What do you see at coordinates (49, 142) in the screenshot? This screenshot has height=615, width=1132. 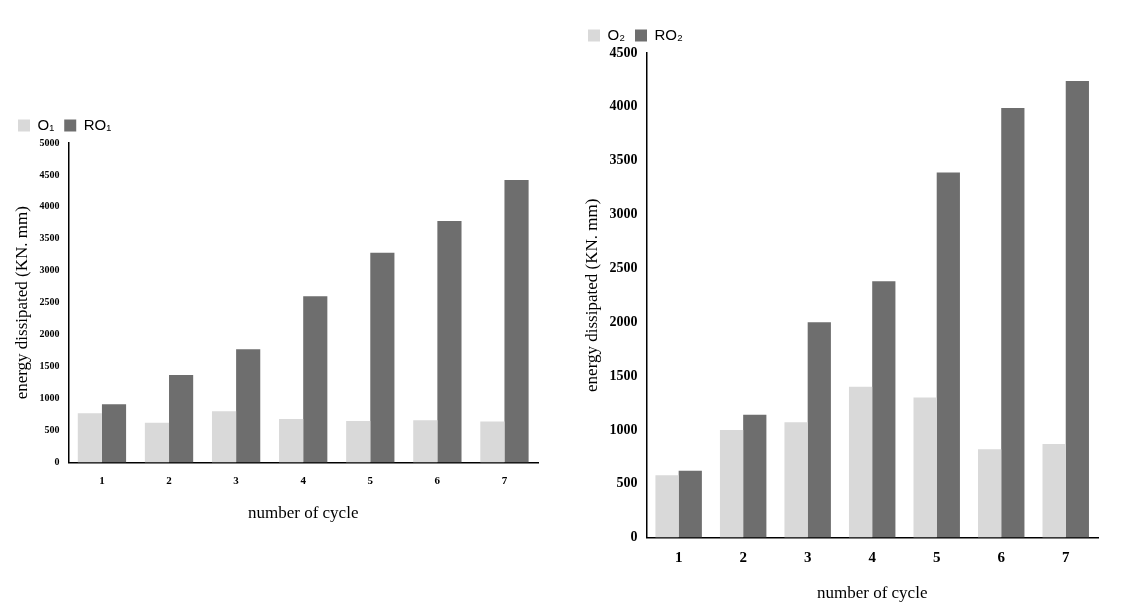 I see `y-tick-label: 5000` at bounding box center [49, 142].